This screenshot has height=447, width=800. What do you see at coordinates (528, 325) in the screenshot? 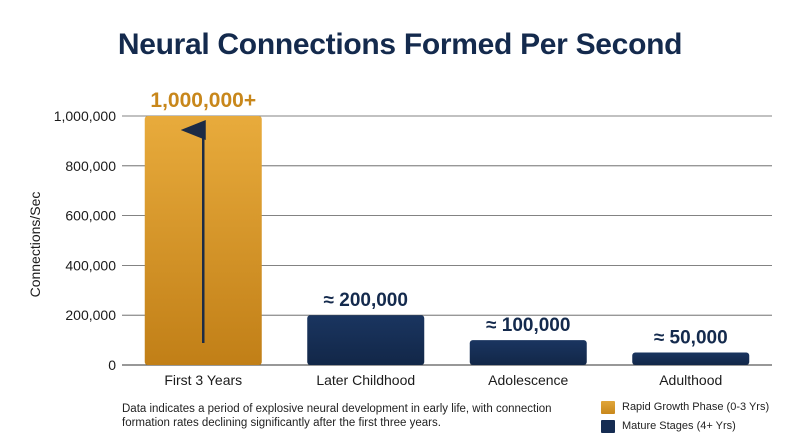
I see `data-label: ≈ 100,000` at bounding box center [528, 325].